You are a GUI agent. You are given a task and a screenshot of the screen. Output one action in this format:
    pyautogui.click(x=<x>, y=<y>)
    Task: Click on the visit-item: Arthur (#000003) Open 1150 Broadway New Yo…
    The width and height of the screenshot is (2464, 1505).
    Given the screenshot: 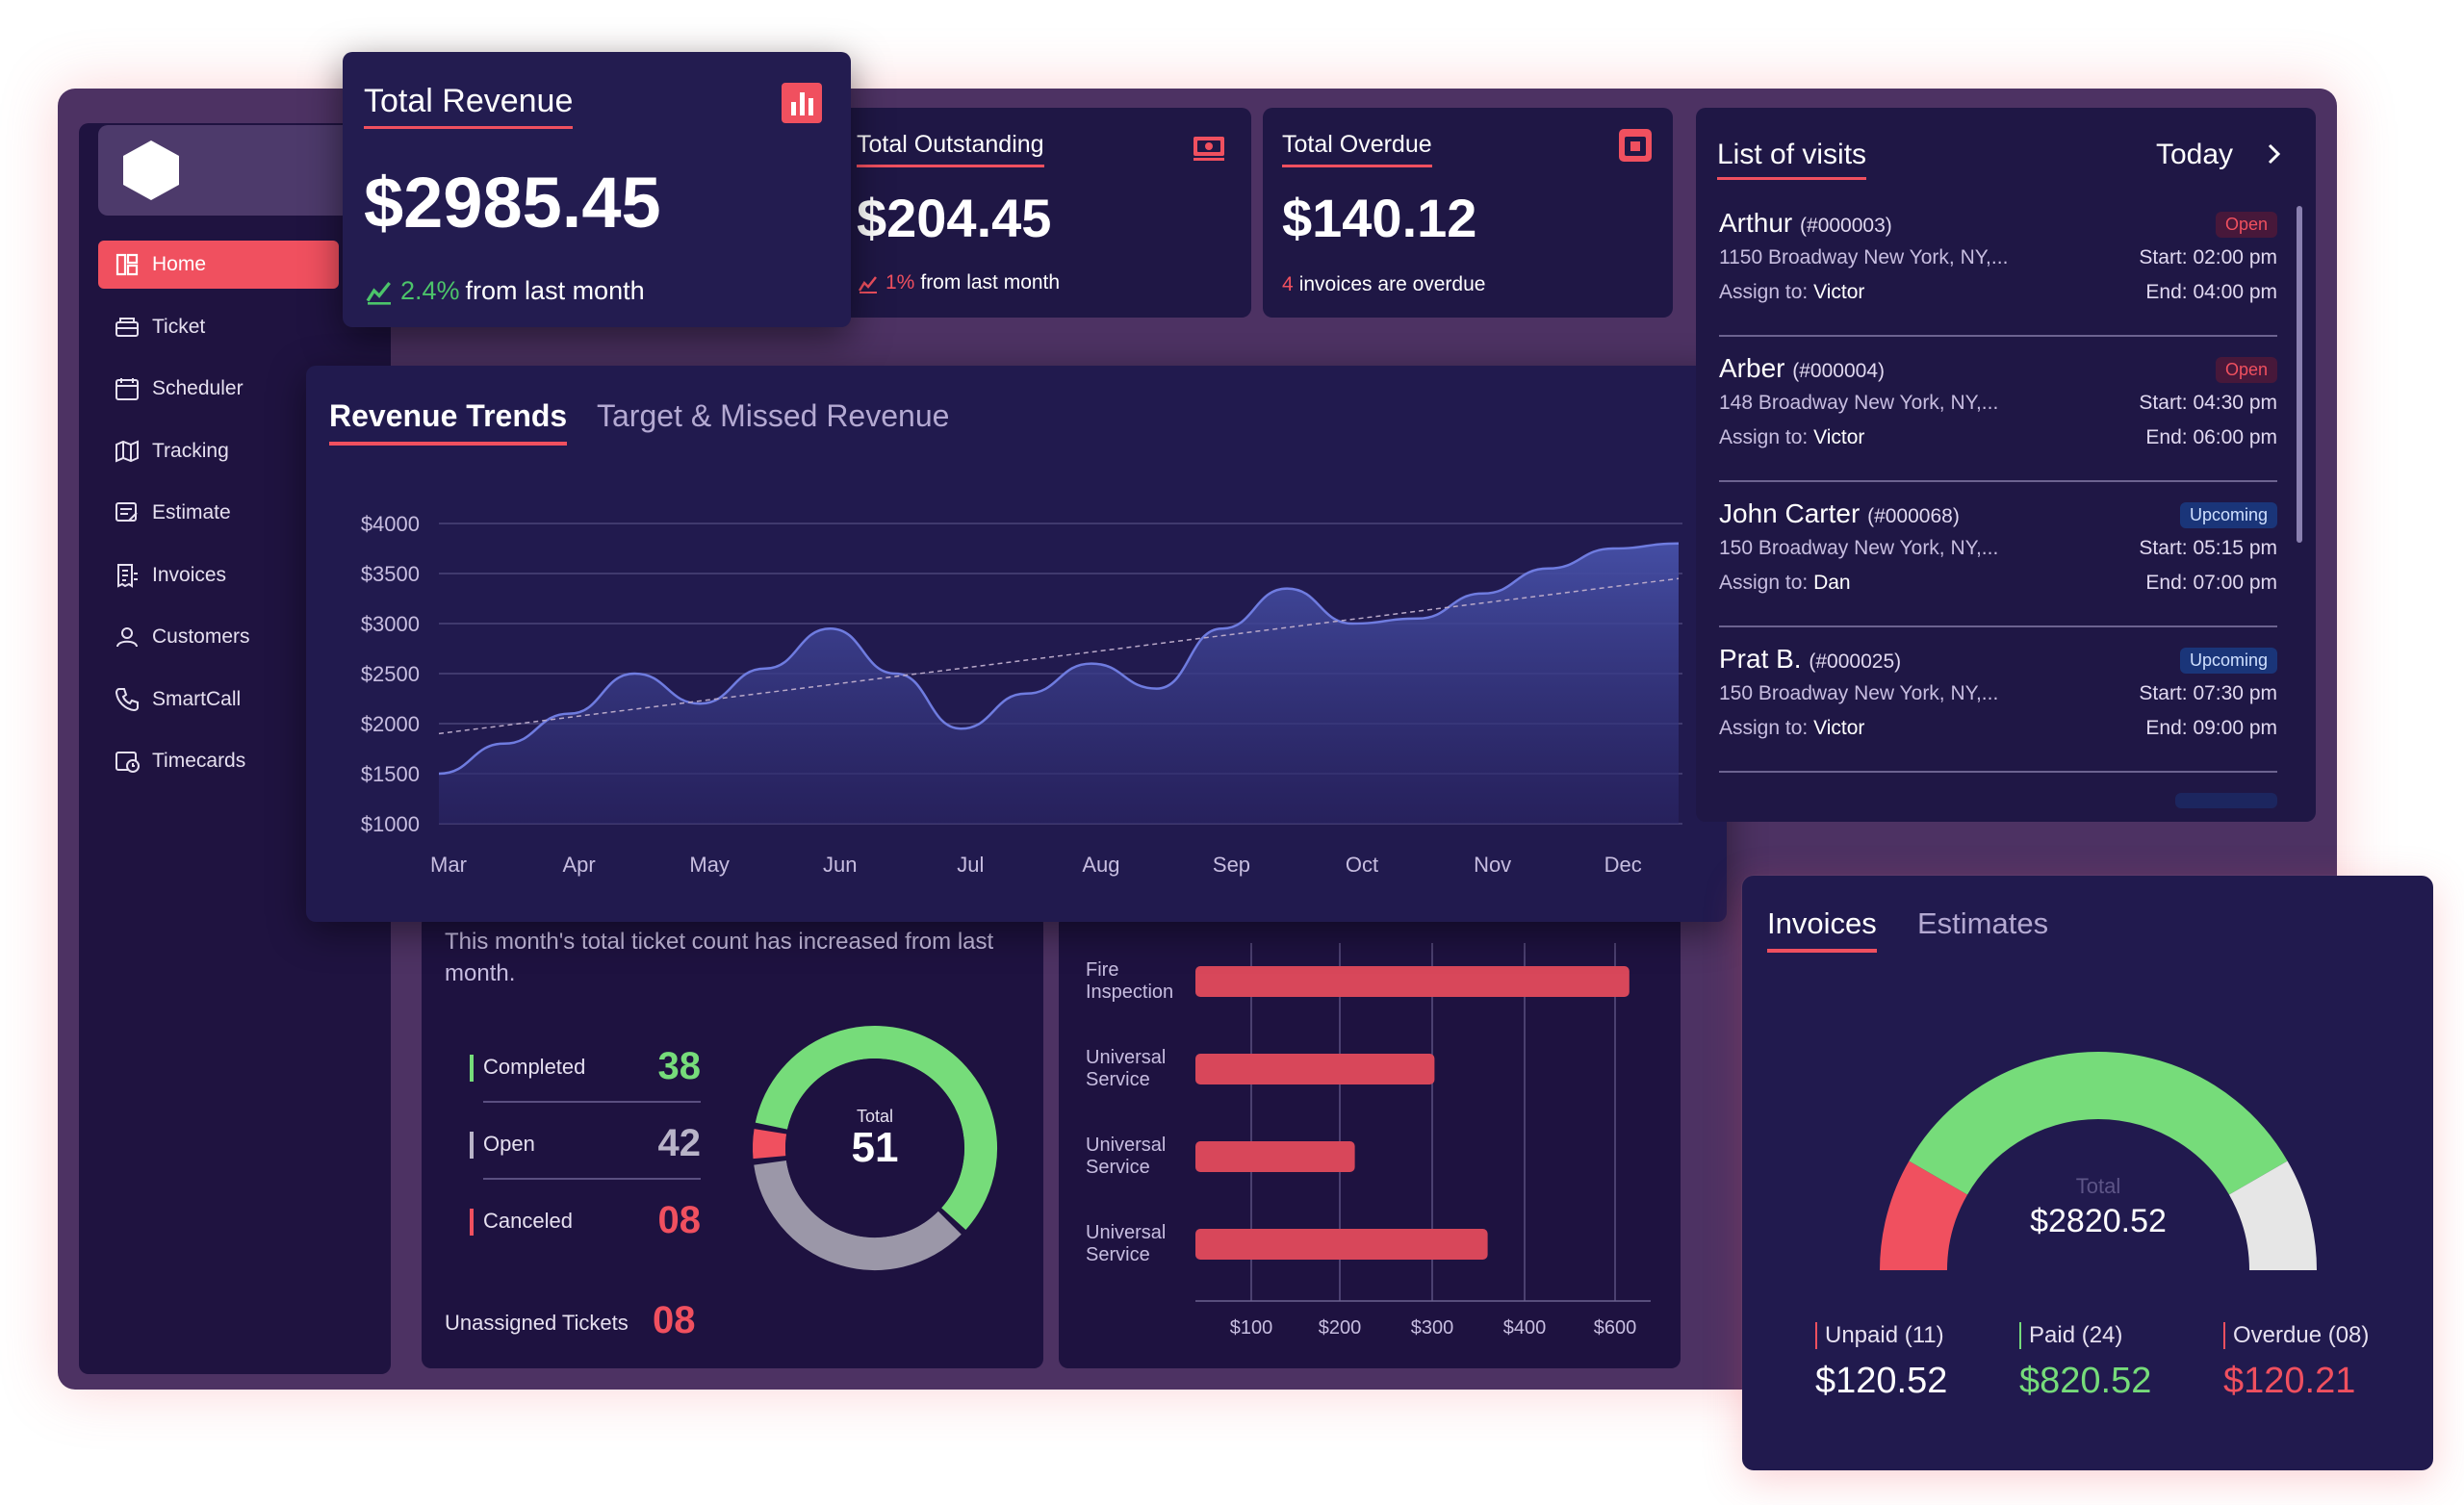 What is the action you would take?
    pyautogui.click(x=1998, y=280)
    